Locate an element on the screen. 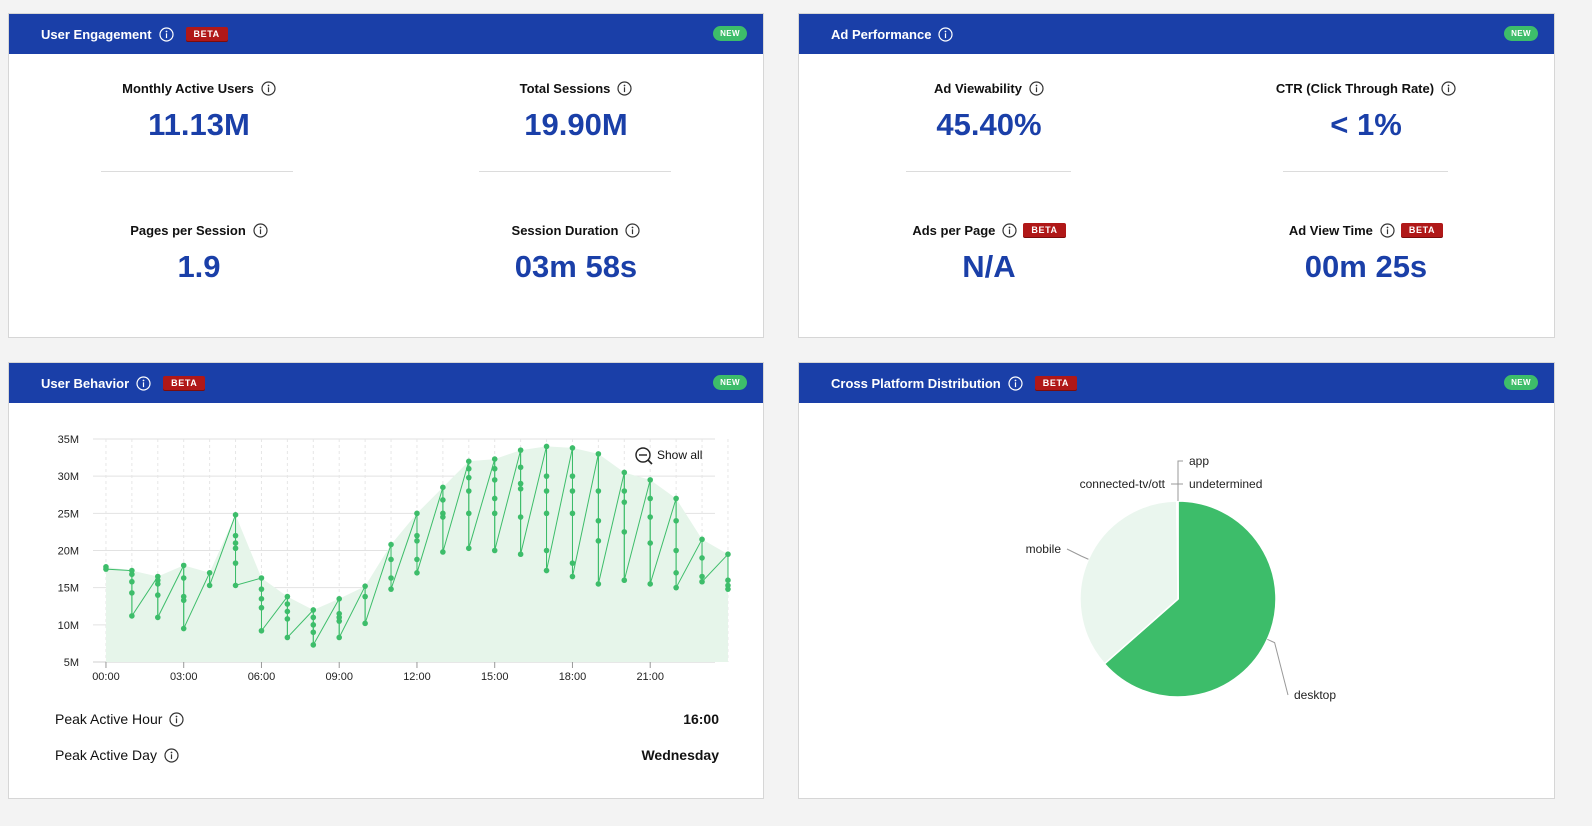 The width and height of the screenshot is (1592, 826). show-all-label: Show all is located at coordinates (679, 455).